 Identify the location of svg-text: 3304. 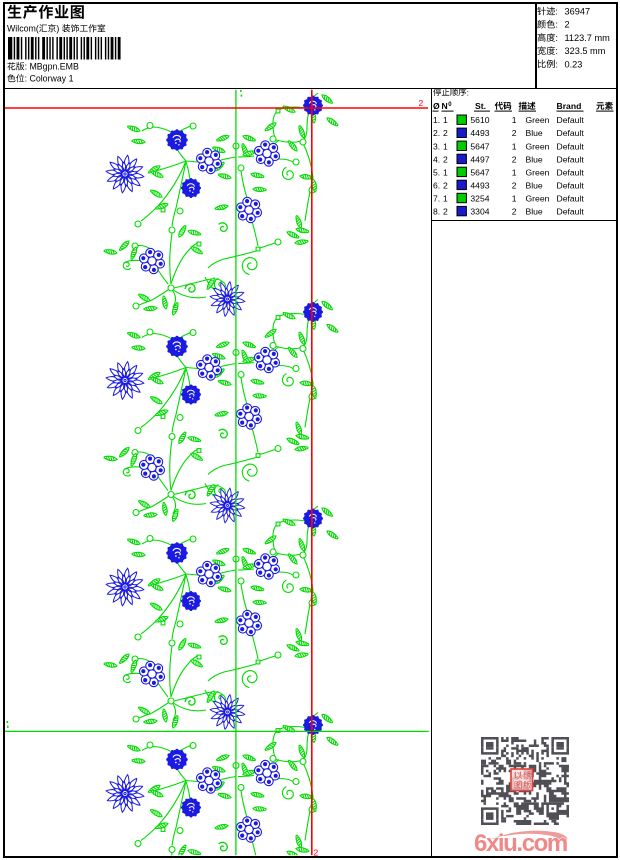
(479, 212).